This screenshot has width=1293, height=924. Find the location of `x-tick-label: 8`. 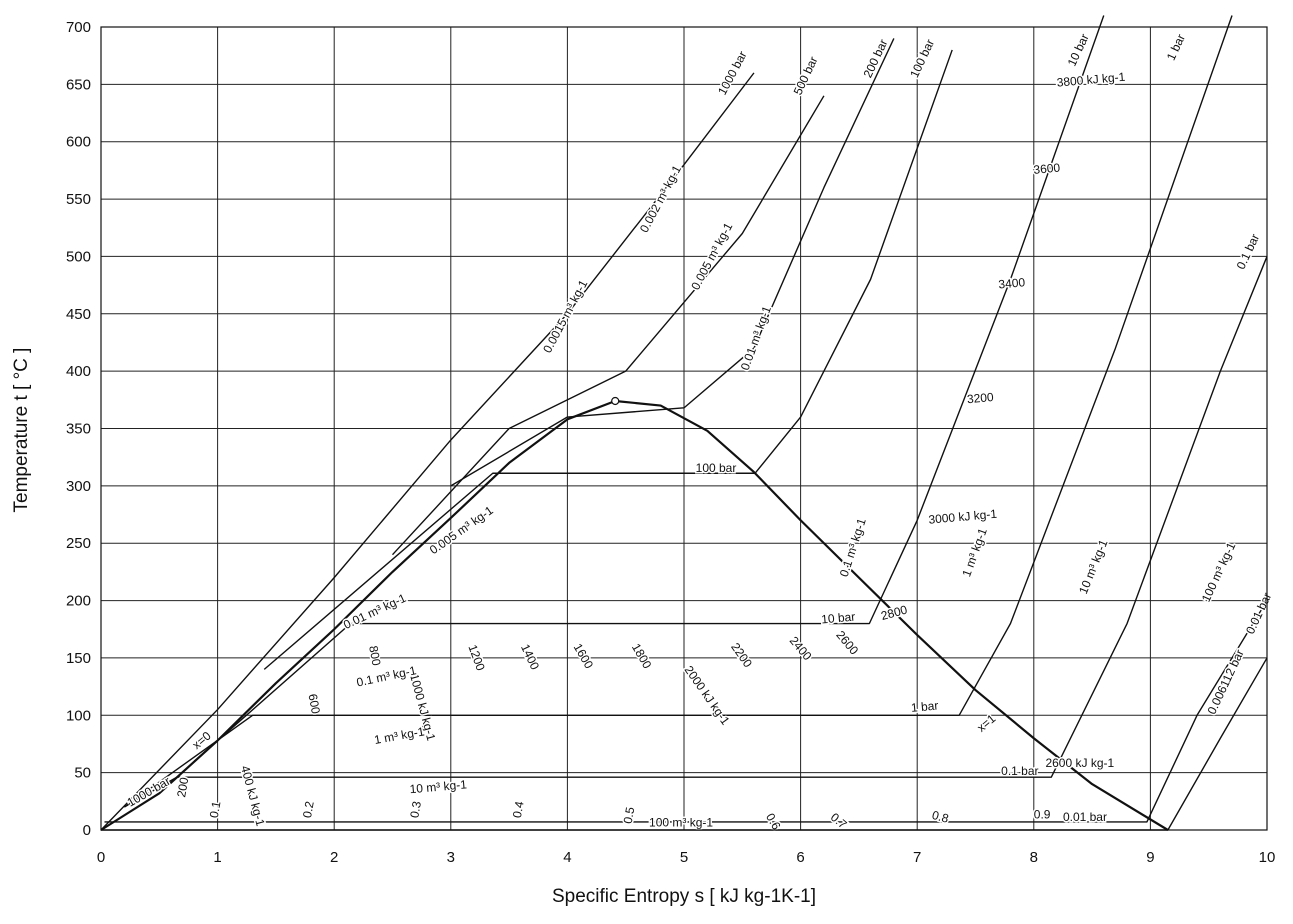

x-tick-label: 8 is located at coordinates (1034, 857).